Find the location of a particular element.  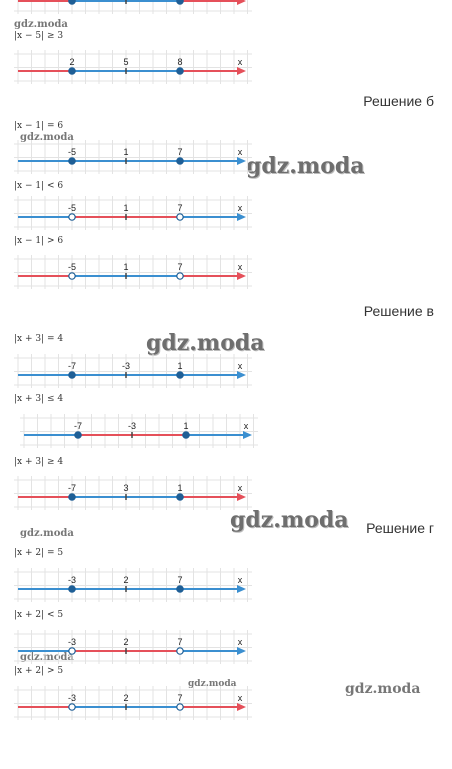

number-line: 2 5 8 x is located at coordinates (133, 67).